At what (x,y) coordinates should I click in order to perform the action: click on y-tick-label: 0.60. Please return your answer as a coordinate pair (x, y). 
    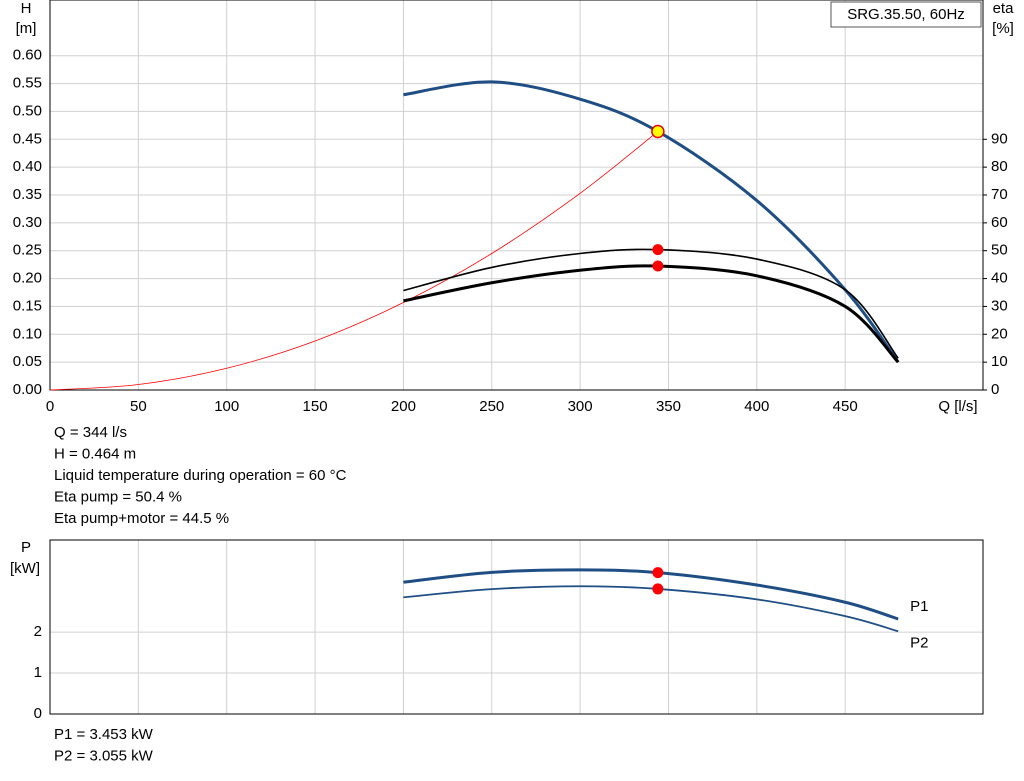
    Looking at the image, I should click on (27, 55).